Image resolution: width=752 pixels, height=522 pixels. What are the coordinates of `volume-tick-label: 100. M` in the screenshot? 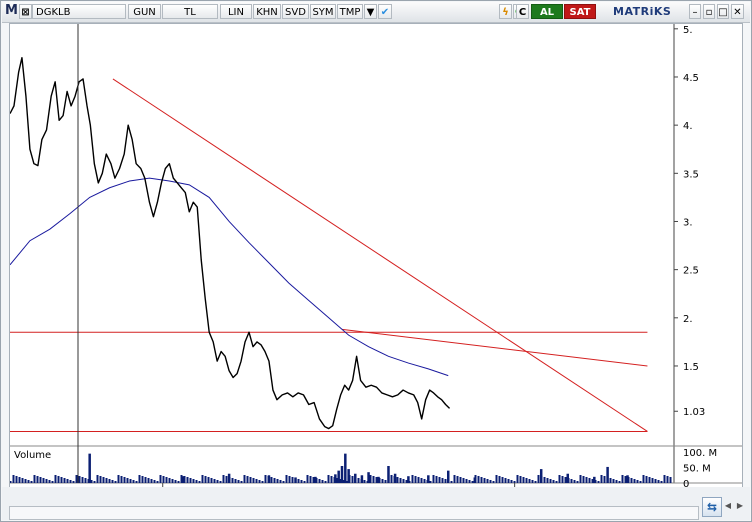 It's located at (700, 453).